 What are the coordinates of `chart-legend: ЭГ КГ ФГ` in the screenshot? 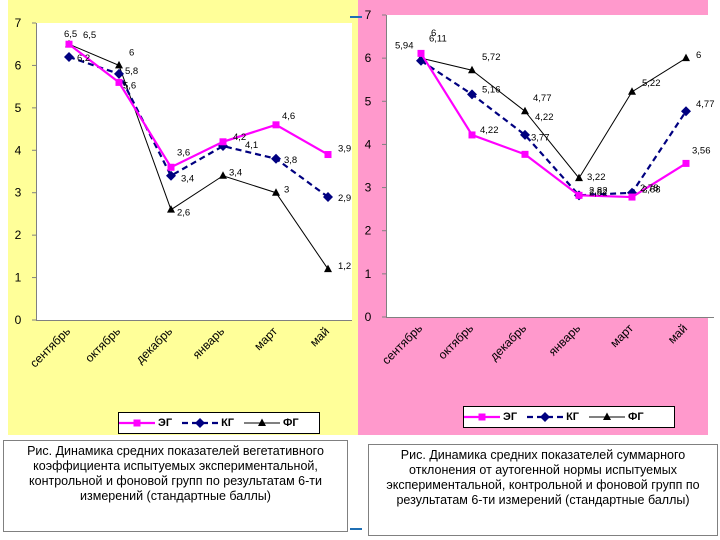 It's located at (219, 423).